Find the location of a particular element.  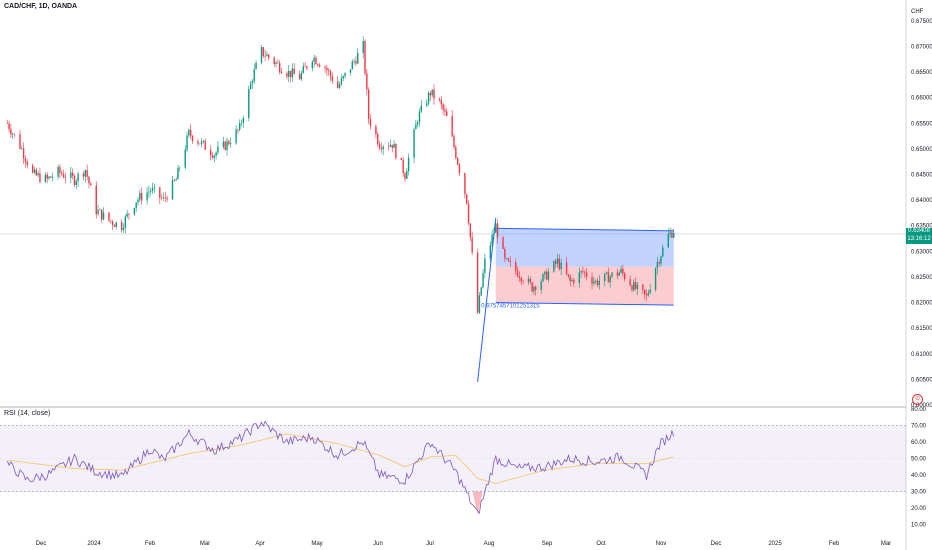

rsi-tick-label: 60.00 is located at coordinates (919, 443).